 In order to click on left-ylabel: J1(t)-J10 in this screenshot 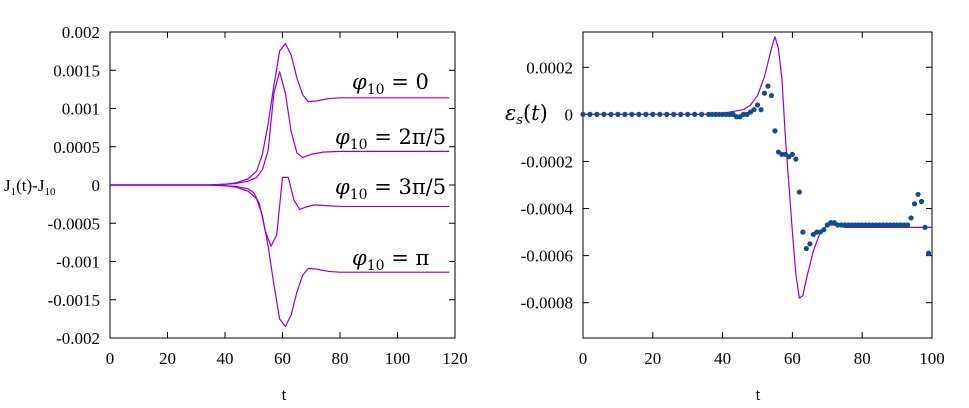, I will do `click(30, 187)`.